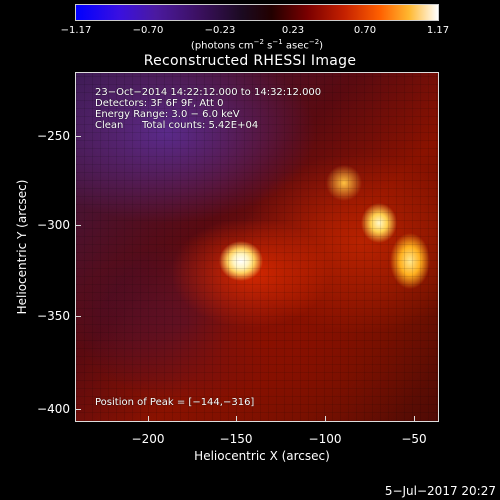  Describe the element at coordinates (148, 439) in the screenshot. I see `x-tick-label: −200` at that location.